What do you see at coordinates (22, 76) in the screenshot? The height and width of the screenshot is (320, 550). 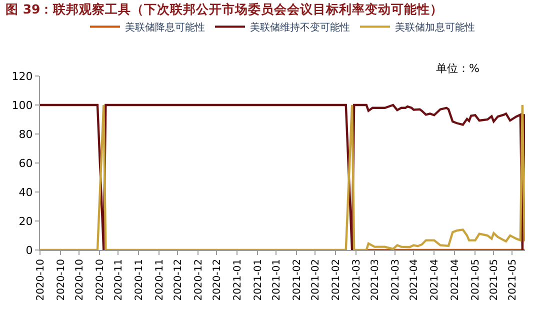 I see `y-tick-label: 120` at bounding box center [22, 76].